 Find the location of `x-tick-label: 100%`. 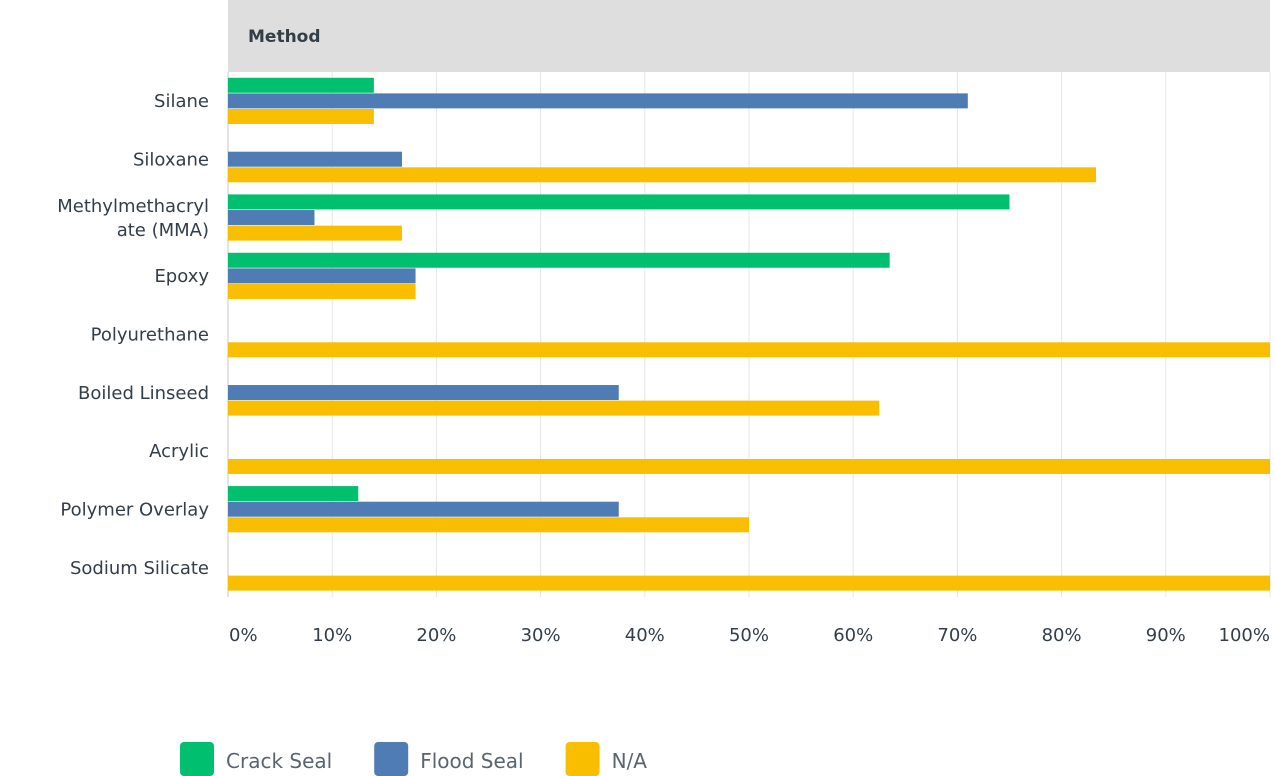

x-tick-label: 100% is located at coordinates (1244, 635).